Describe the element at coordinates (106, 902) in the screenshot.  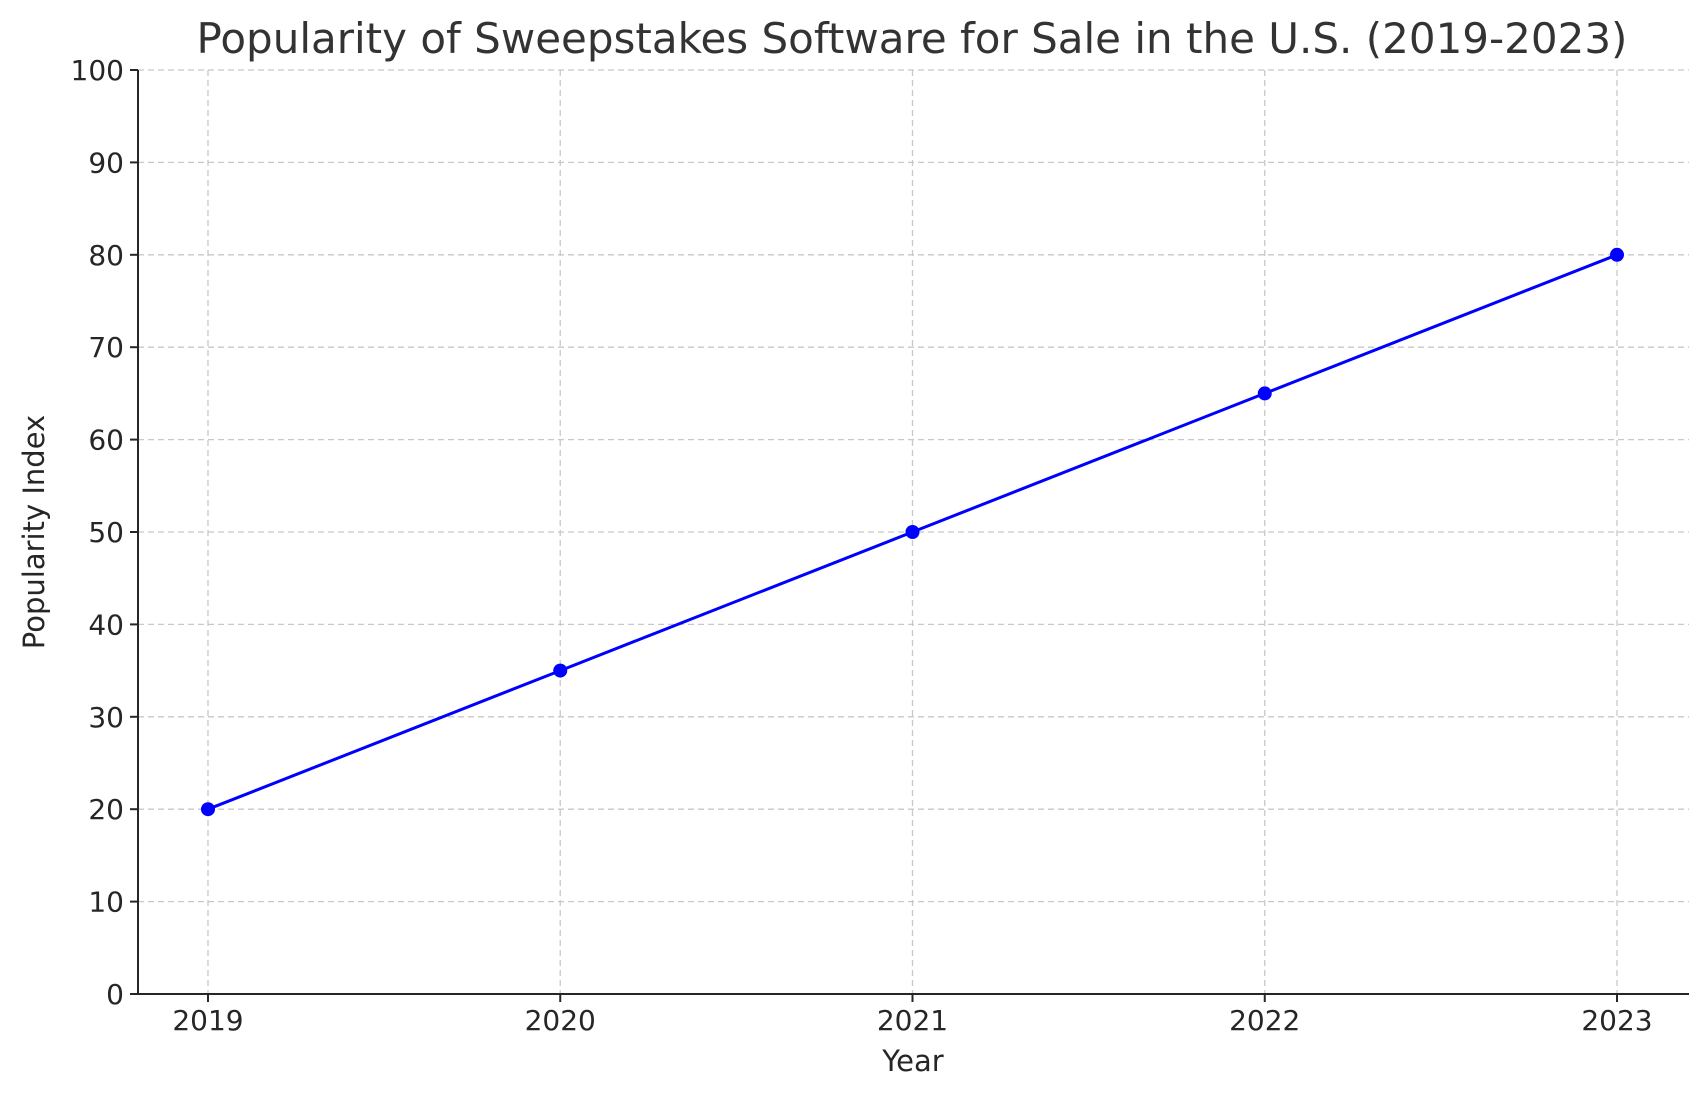
I see `y-tick-label: 10` at that location.